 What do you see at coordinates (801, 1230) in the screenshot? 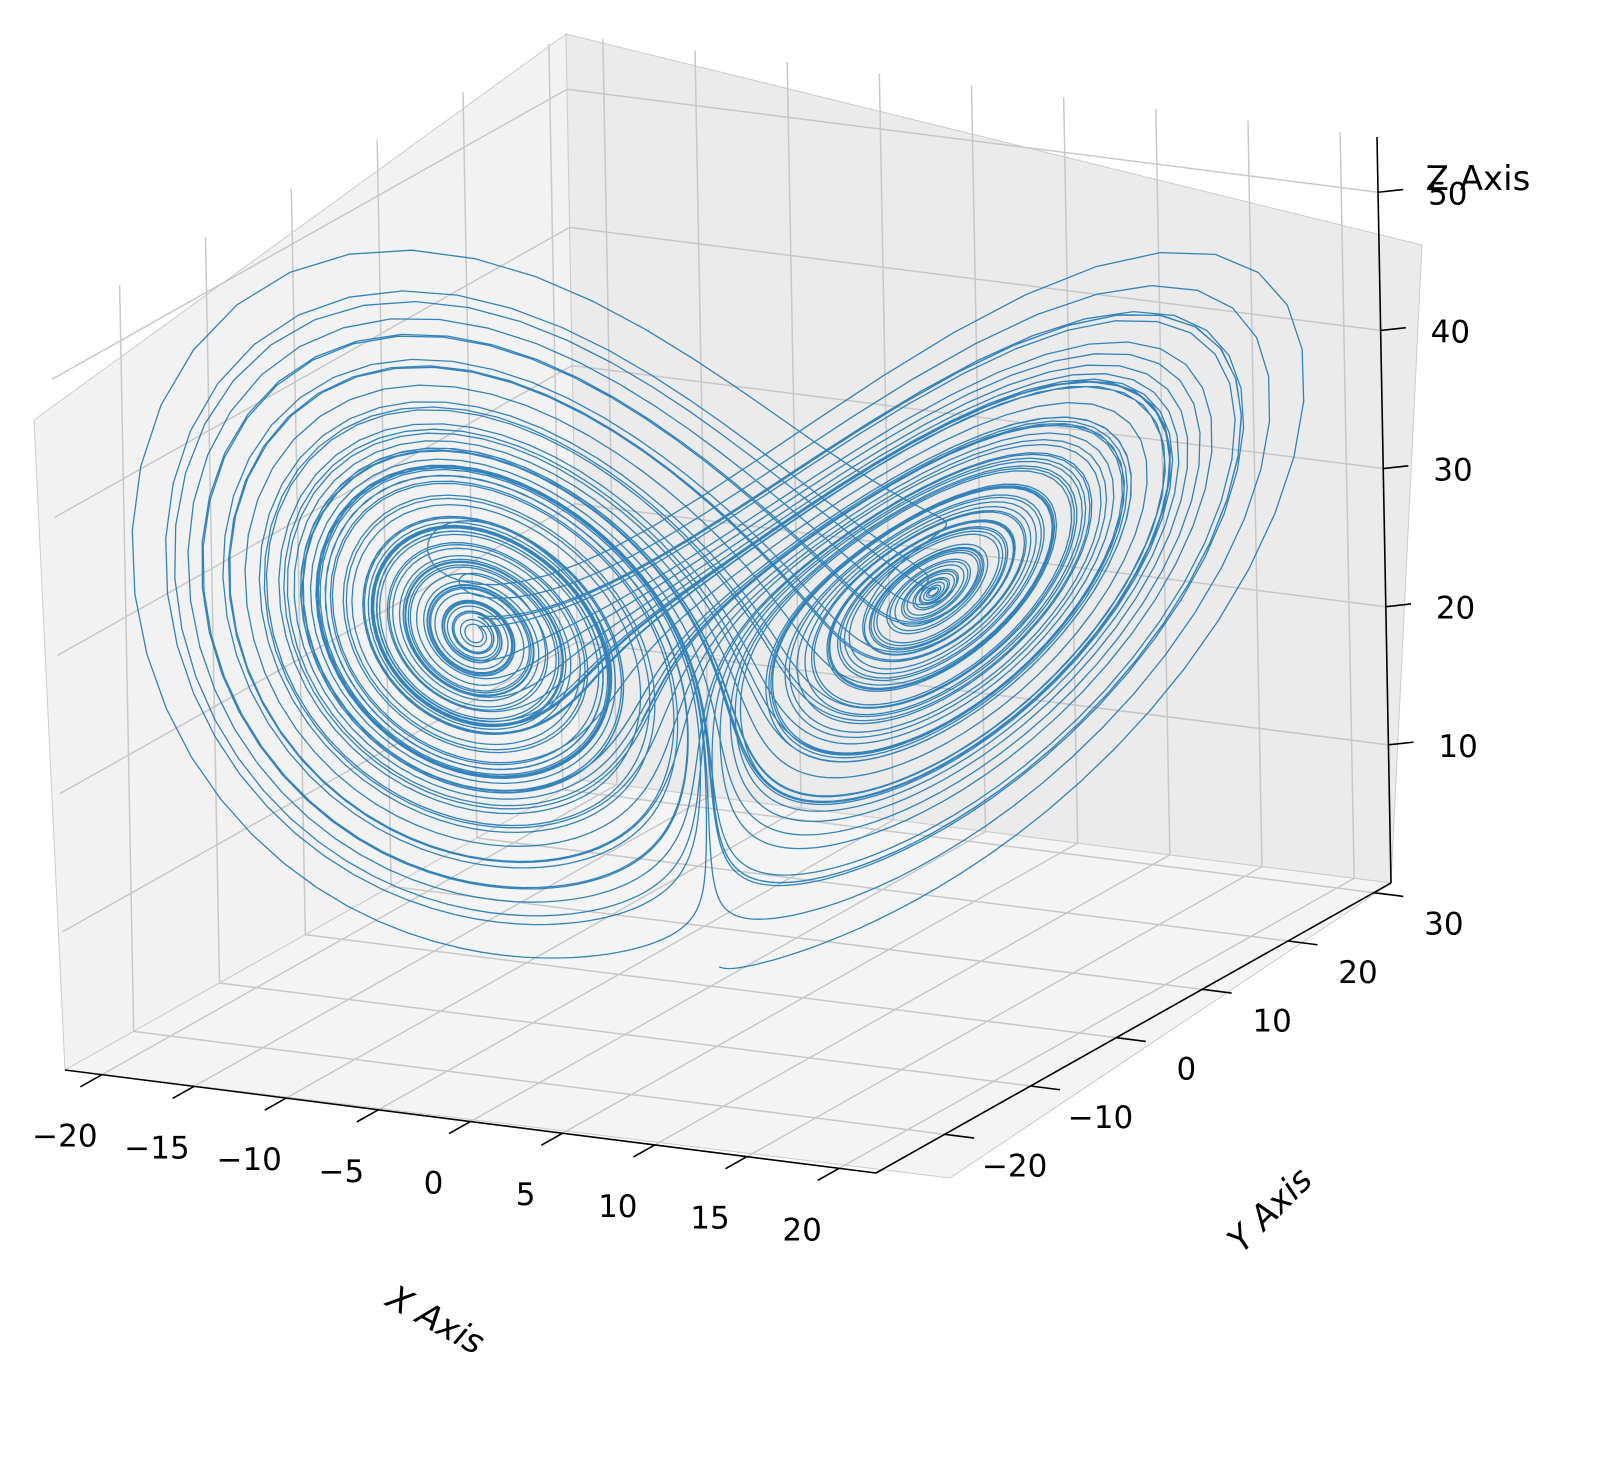
I see `x-tick-label: 20` at bounding box center [801, 1230].